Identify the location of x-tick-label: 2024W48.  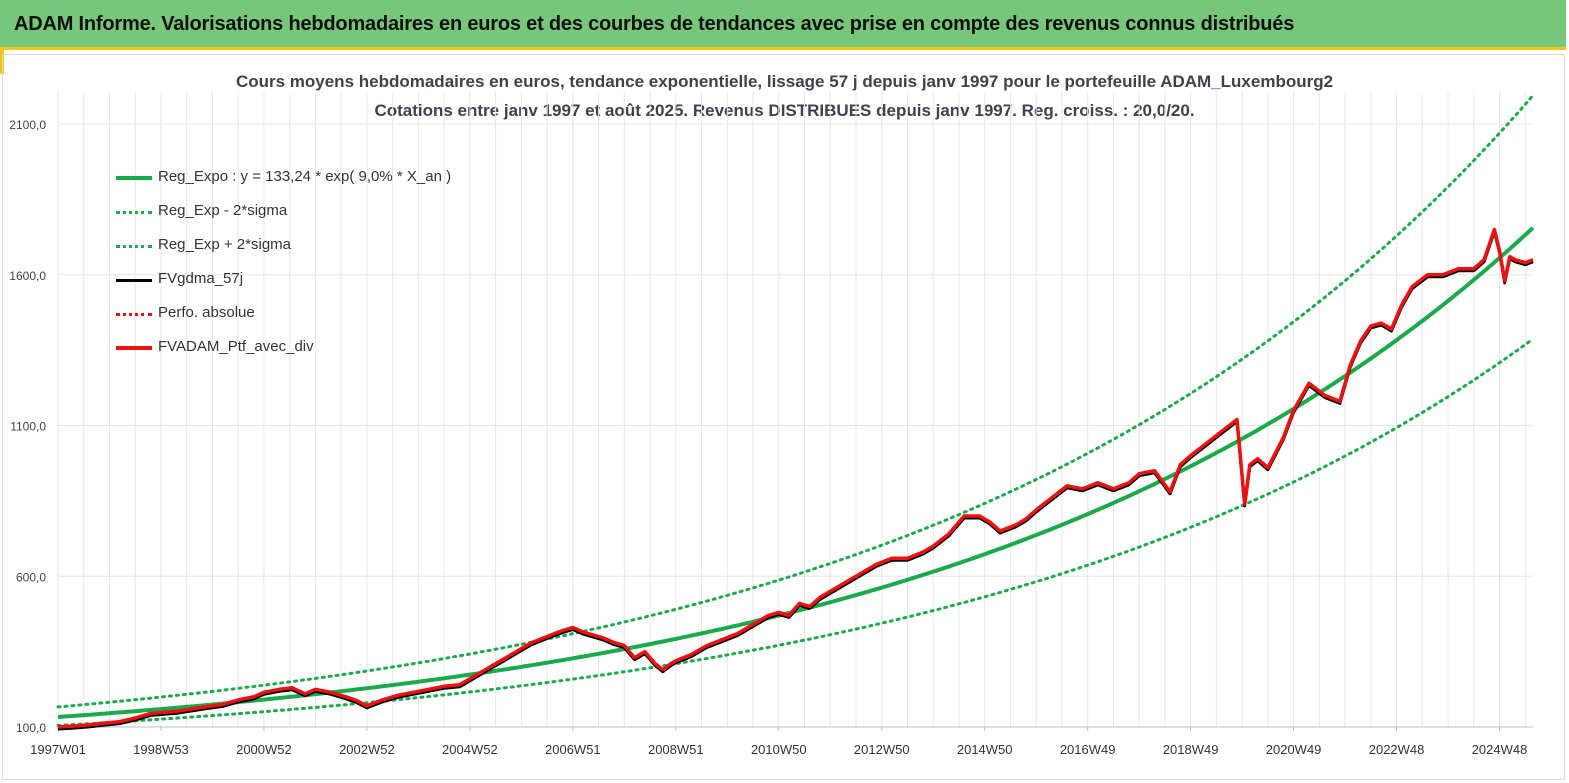
(1500, 749).